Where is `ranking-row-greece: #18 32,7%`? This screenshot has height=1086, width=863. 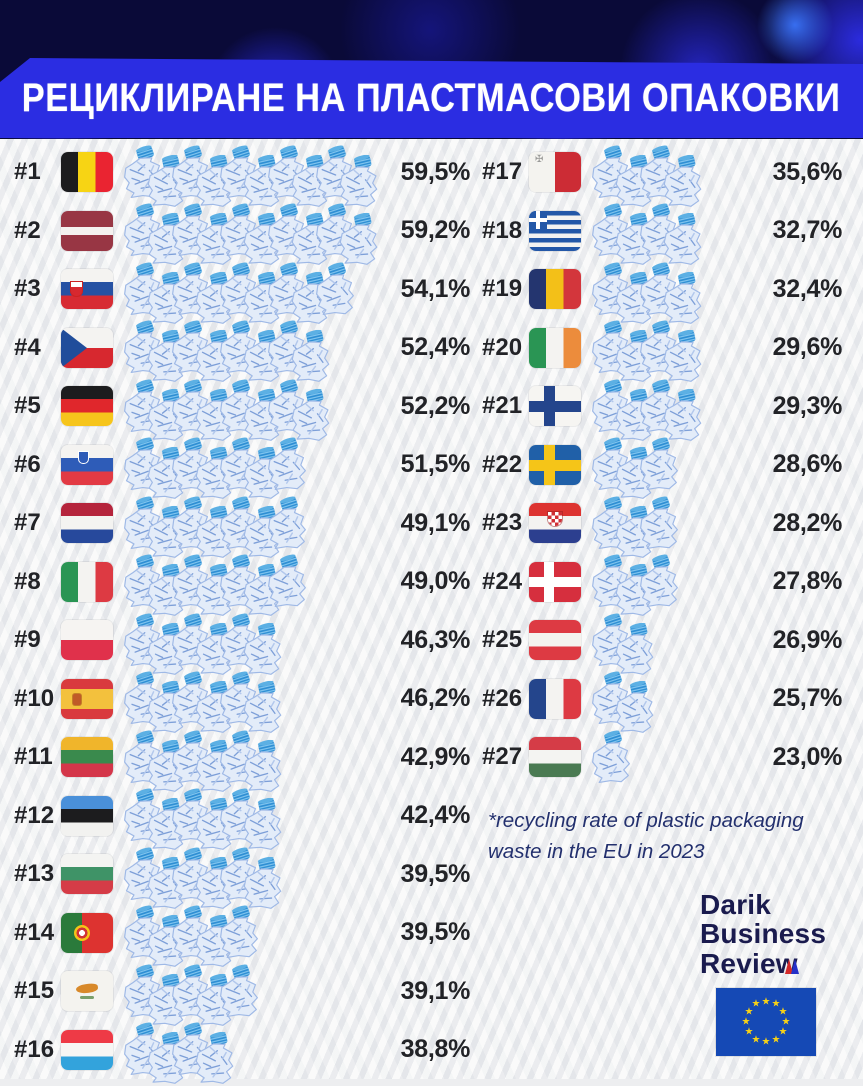 ranking-row-greece: #18 32,7% is located at coordinates (662, 231).